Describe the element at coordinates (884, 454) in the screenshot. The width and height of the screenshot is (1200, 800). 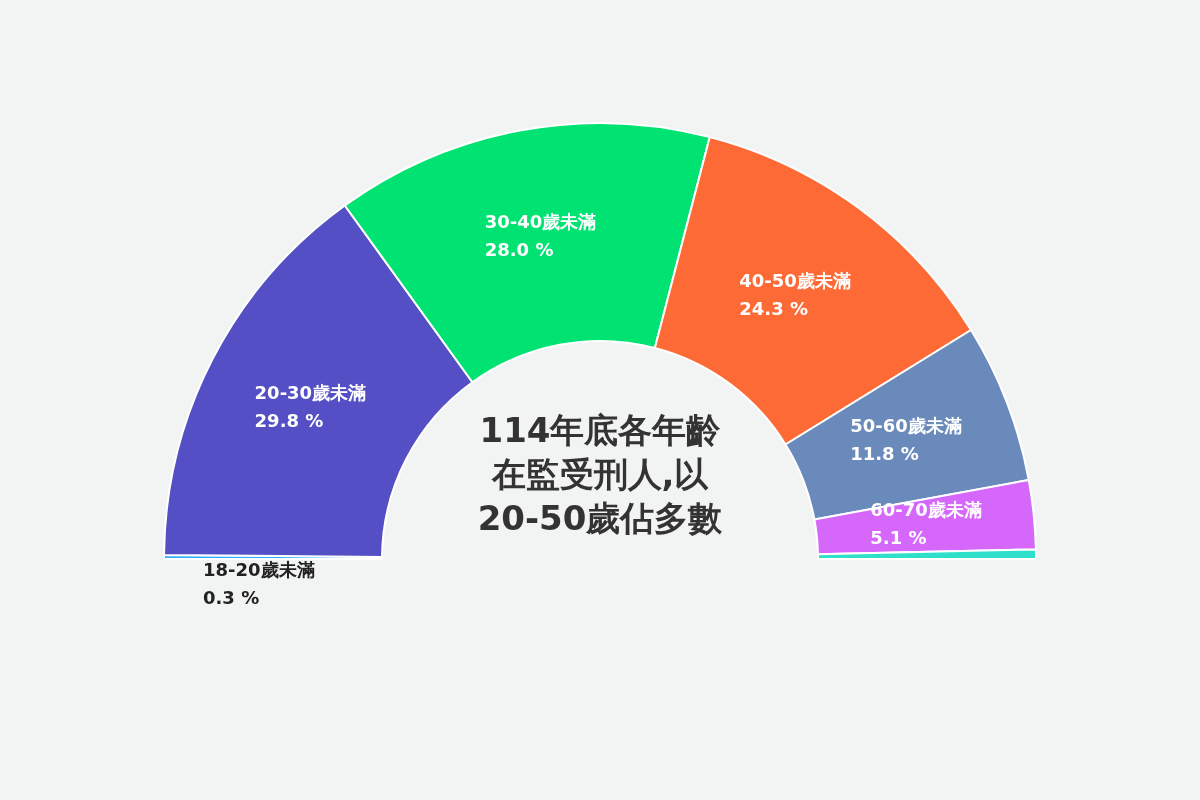
I see `data-label: 11.8 %` at that location.